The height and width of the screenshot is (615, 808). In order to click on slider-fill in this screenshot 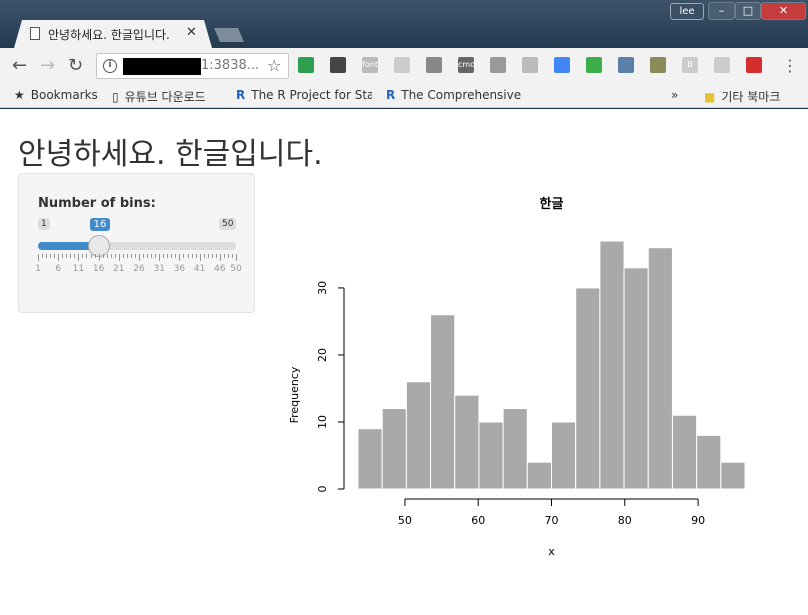, I will do `click(68, 246)`.